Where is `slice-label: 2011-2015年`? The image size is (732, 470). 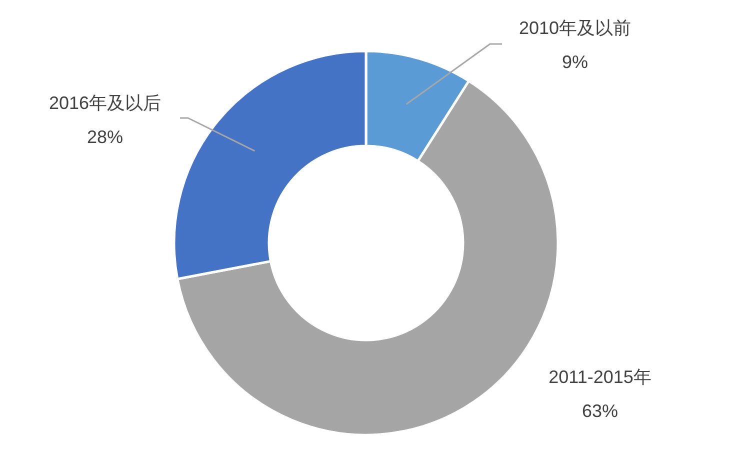
slice-label: 2011-2015年 is located at coordinates (600, 377).